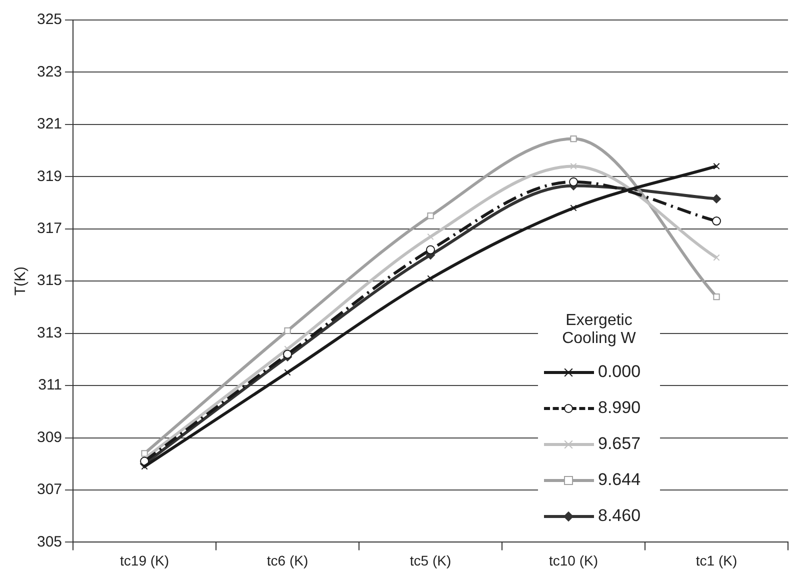  I want to click on y-tick-label: 321, so click(49, 124).